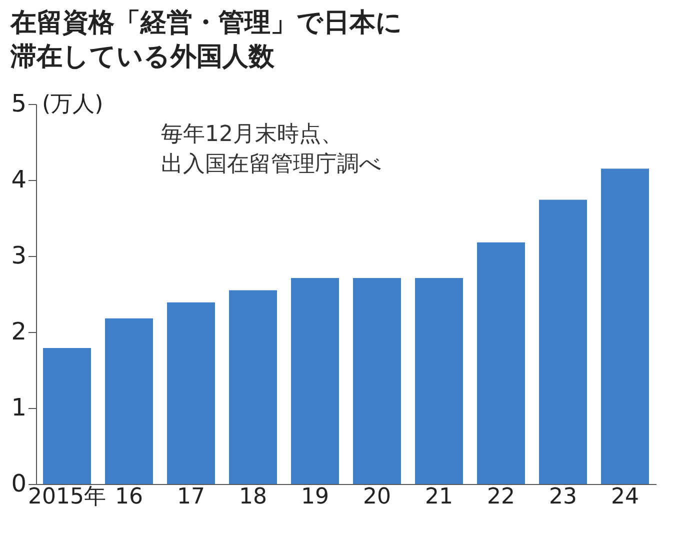 This screenshot has width=695, height=560. Describe the element at coordinates (377, 497) in the screenshot. I see `x-tick-label: 20` at that location.